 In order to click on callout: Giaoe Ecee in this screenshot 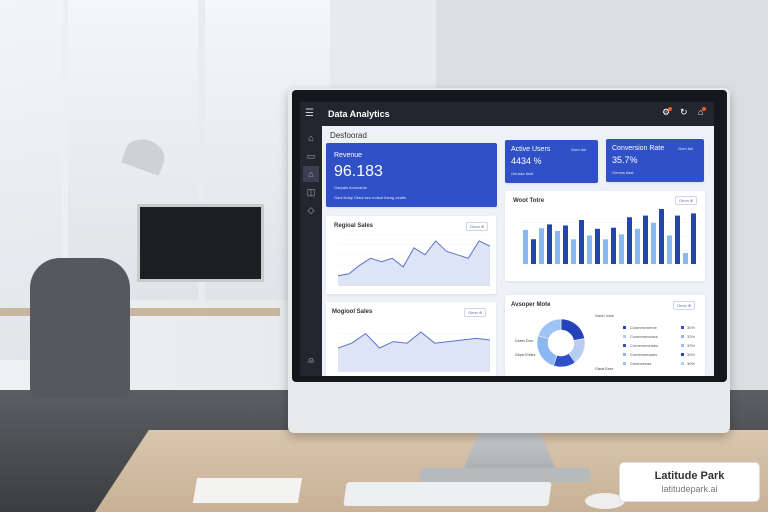, I will do `click(604, 369)`.